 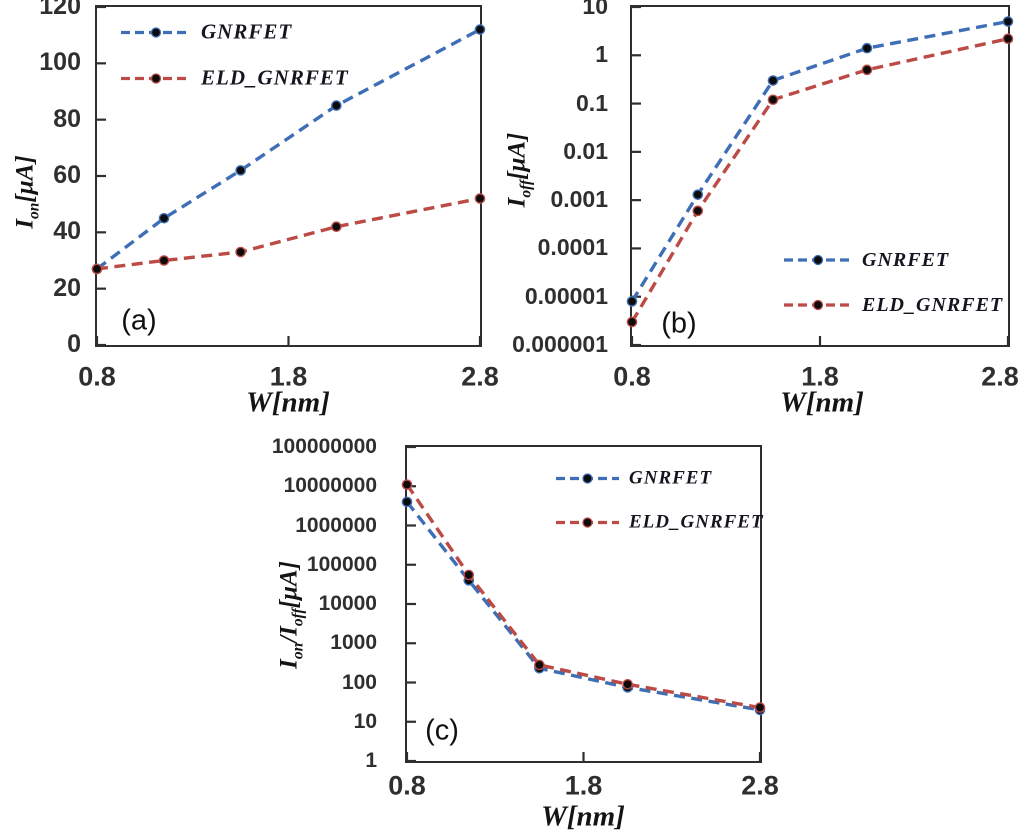 I want to click on chart-c-y-tick-label: 10, so click(x=365, y=721).